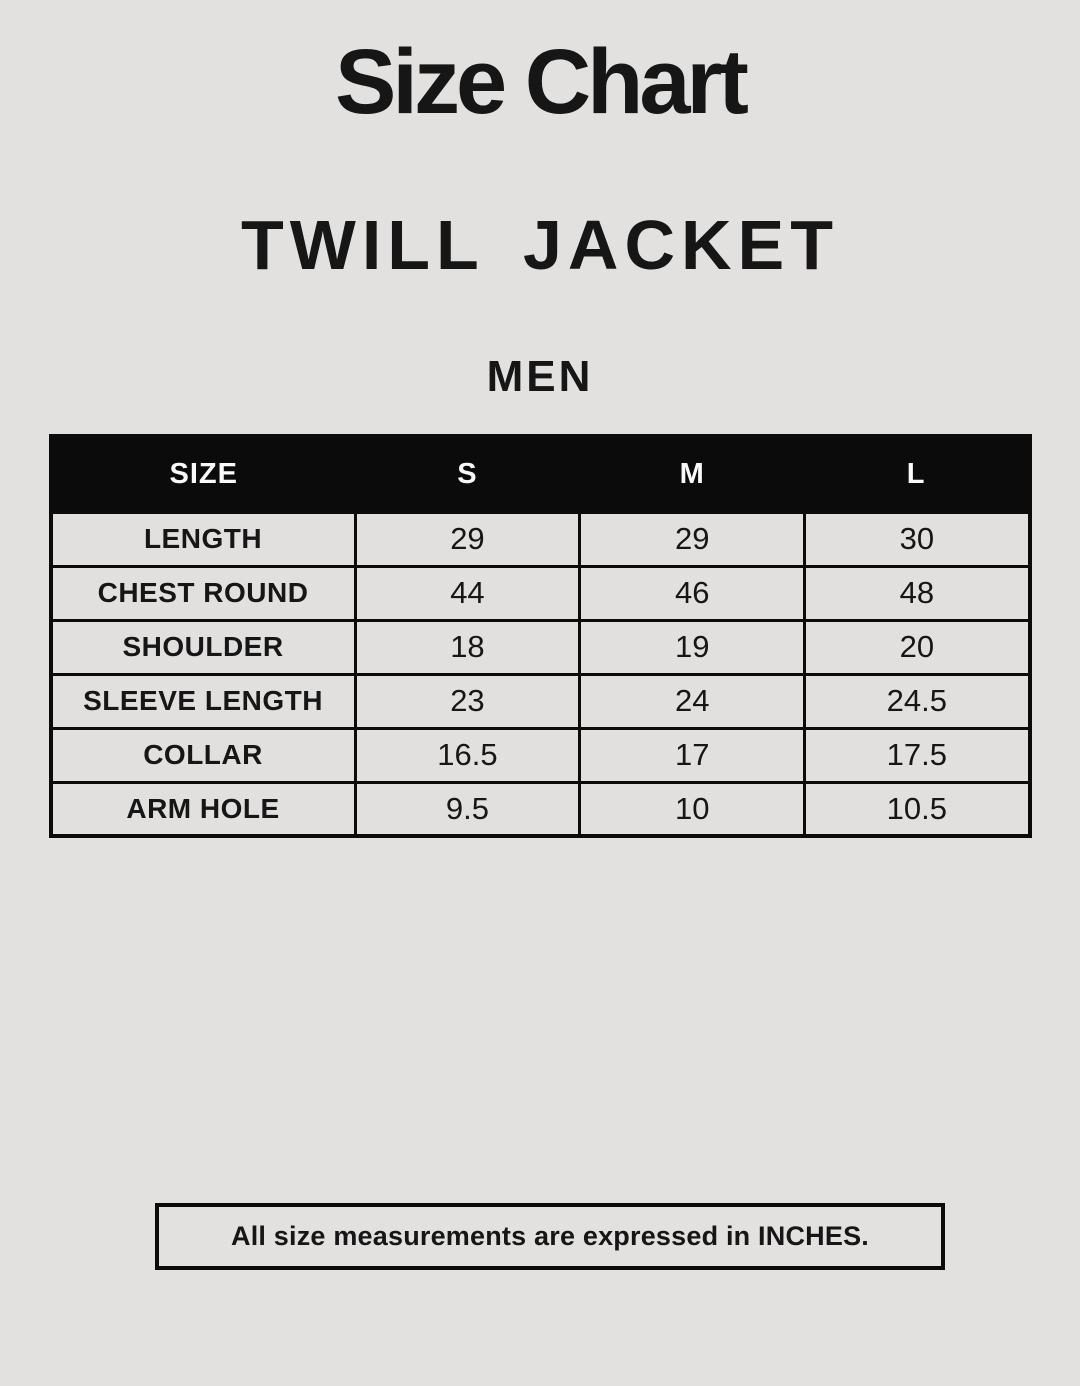 This screenshot has width=1080, height=1386. What do you see at coordinates (467, 755) in the screenshot?
I see `cell-value: 16.5` at bounding box center [467, 755].